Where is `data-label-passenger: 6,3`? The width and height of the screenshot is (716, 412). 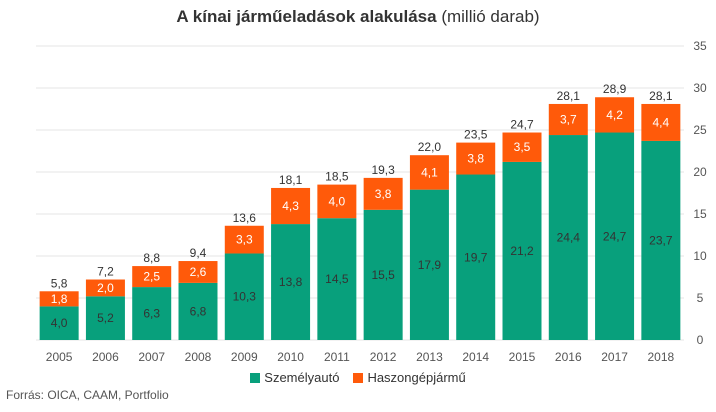 data-label-passenger: 6,3 is located at coordinates (151, 314).